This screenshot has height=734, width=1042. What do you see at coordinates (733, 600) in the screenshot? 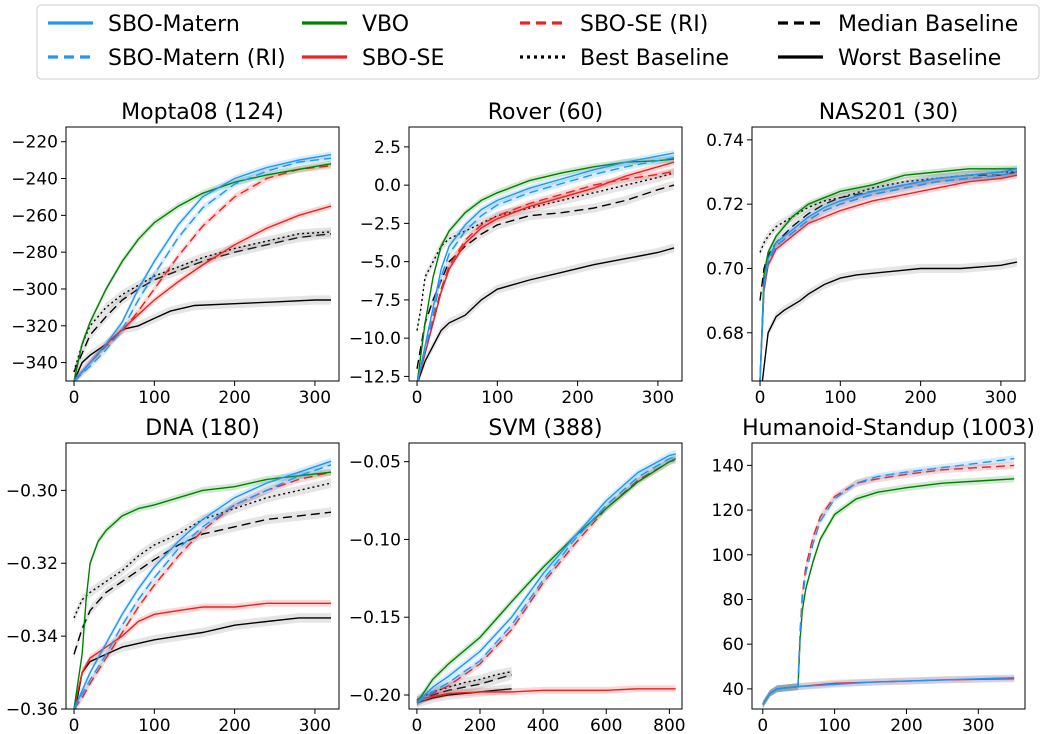
I see `y-tick-label: 80` at bounding box center [733, 600].